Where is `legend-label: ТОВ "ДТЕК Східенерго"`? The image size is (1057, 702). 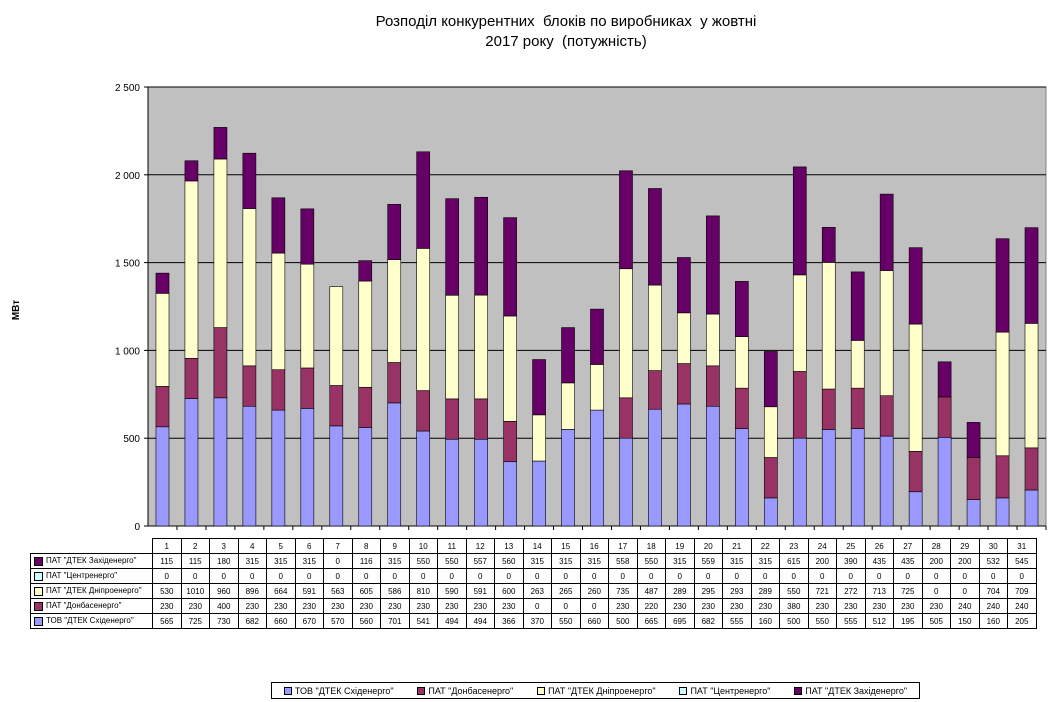 legend-label: ТОВ "ДТЕК Східенерго" is located at coordinates (344, 690).